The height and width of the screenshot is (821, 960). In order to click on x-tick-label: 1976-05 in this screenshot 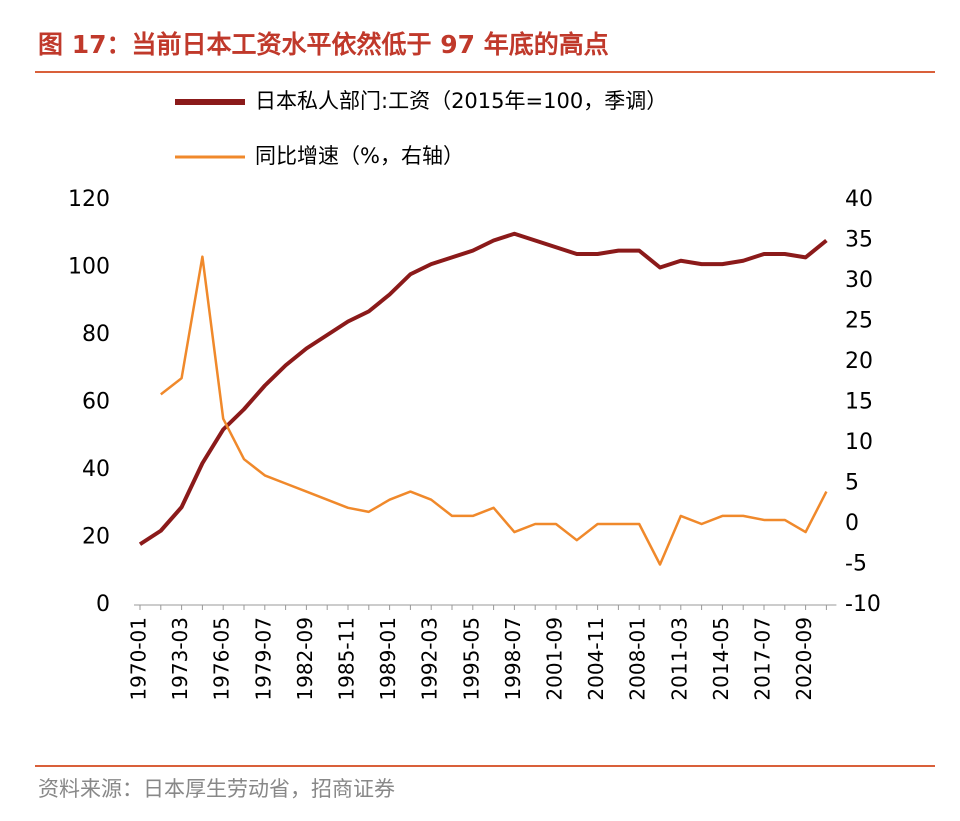, I will do `click(222, 659)`.